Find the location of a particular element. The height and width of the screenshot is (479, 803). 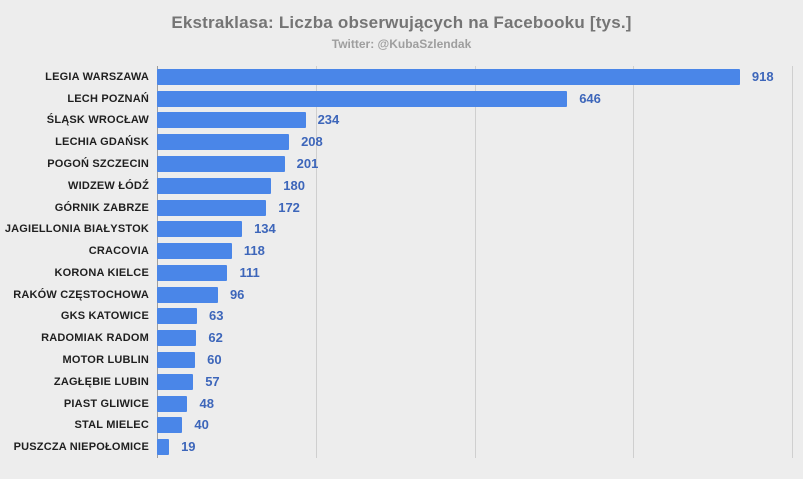

value-label: 40 is located at coordinates (201, 425).